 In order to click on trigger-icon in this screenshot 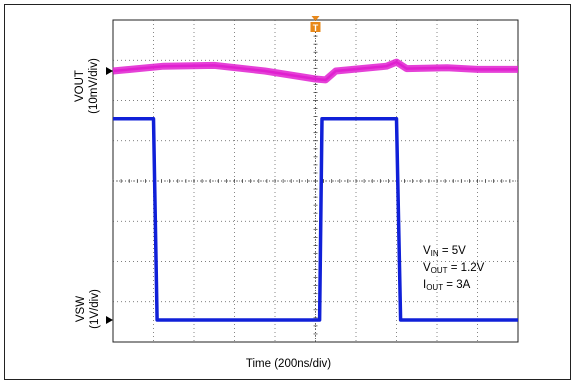, I will do `click(315, 27)`.